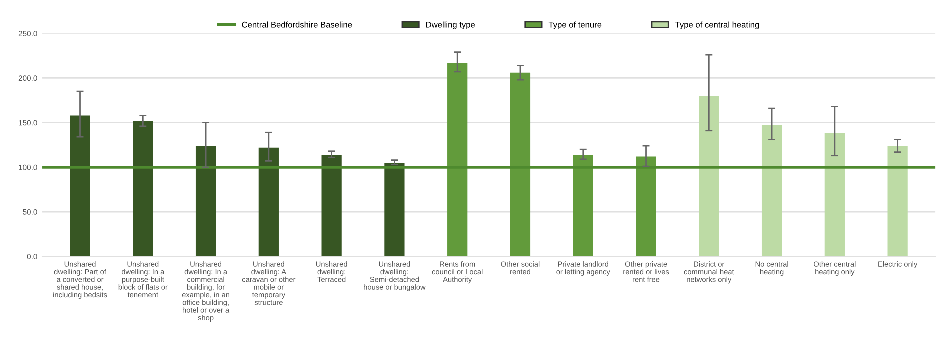  Describe the element at coordinates (297, 25) in the screenshot. I see `legend-label: Central Bedfordshire Baseline` at that location.